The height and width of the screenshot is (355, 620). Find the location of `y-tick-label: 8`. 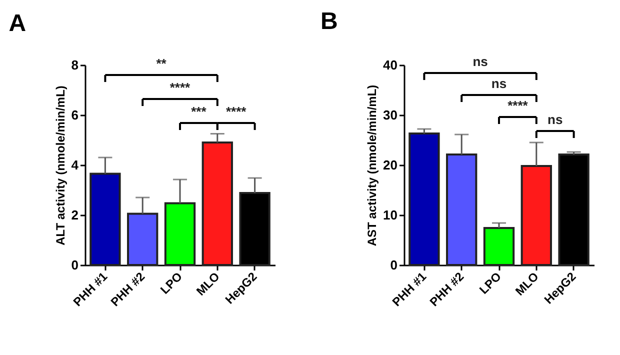

y-tick-label: 8 is located at coordinates (74, 65).